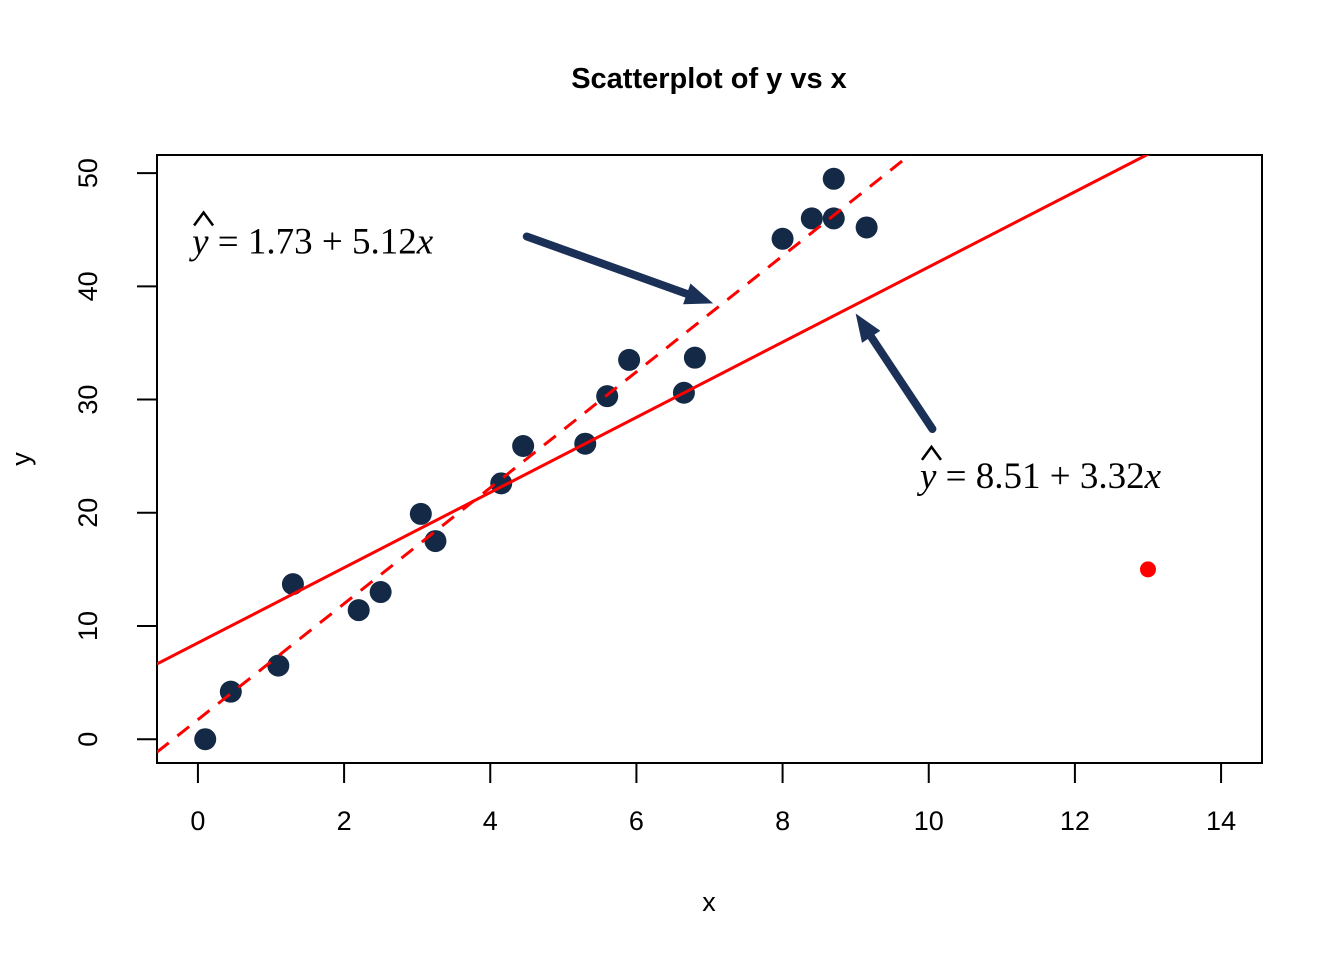  What do you see at coordinates (709, 902) in the screenshot?
I see `x-axis-label: x` at bounding box center [709, 902].